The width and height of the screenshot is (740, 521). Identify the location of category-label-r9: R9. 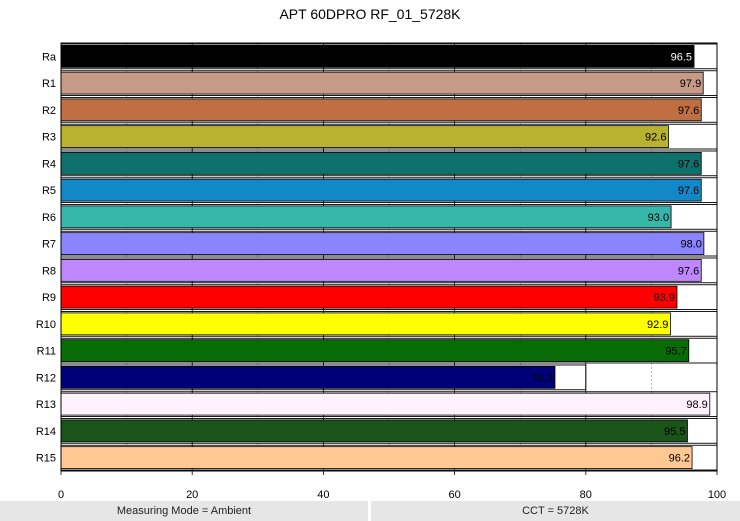
(49, 298).